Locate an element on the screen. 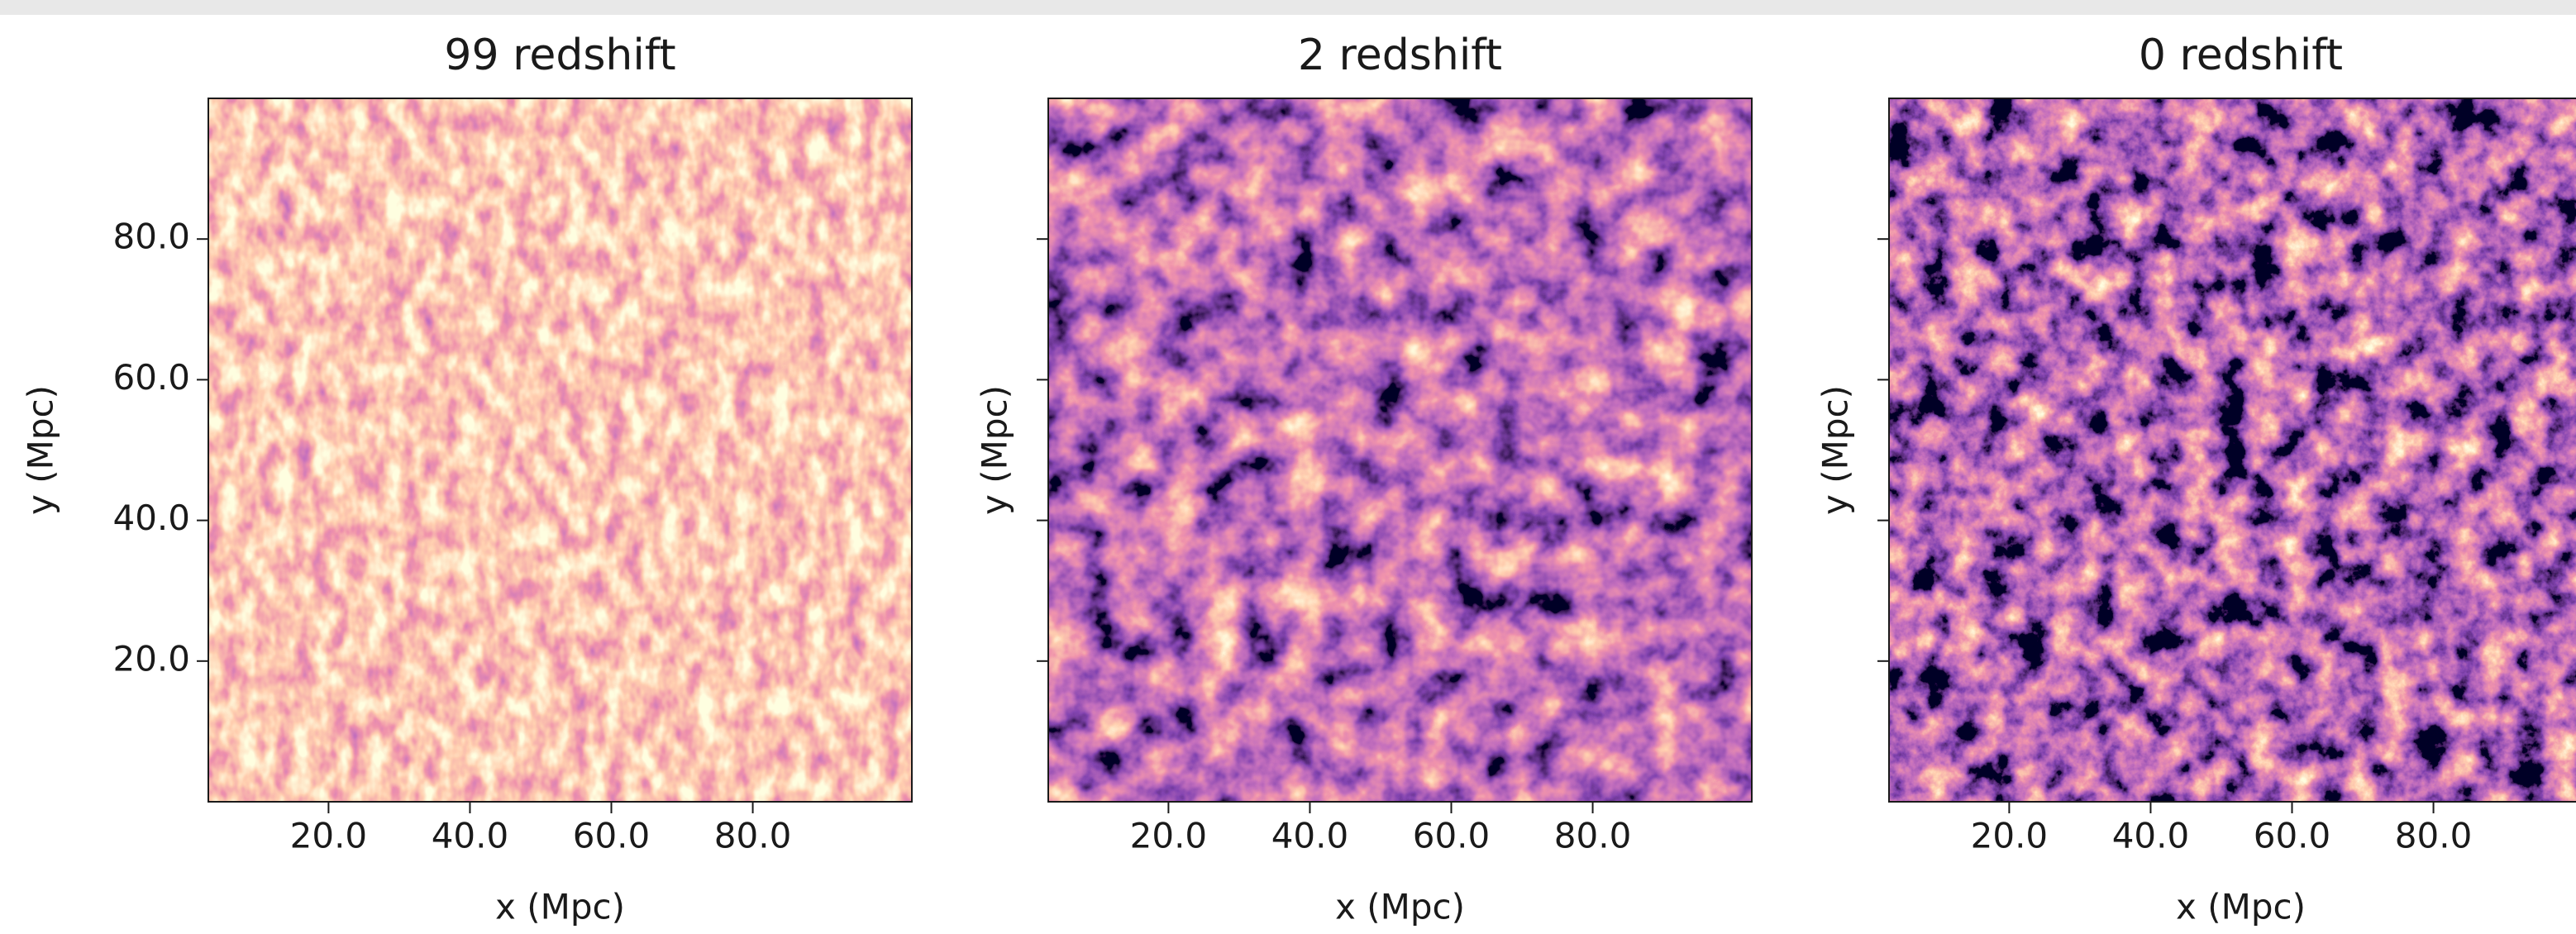  panel-title: 2 redshift is located at coordinates (1400, 56).